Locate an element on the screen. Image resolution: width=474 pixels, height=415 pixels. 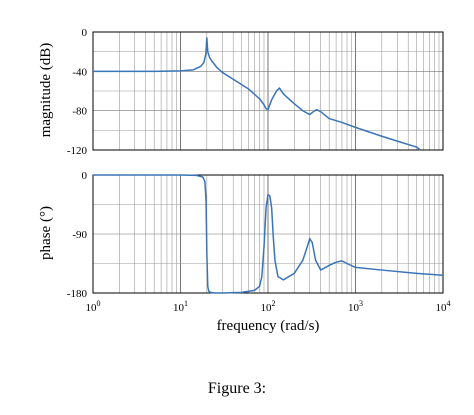
magnitude-y-tick-label: -80 is located at coordinates (79, 112).